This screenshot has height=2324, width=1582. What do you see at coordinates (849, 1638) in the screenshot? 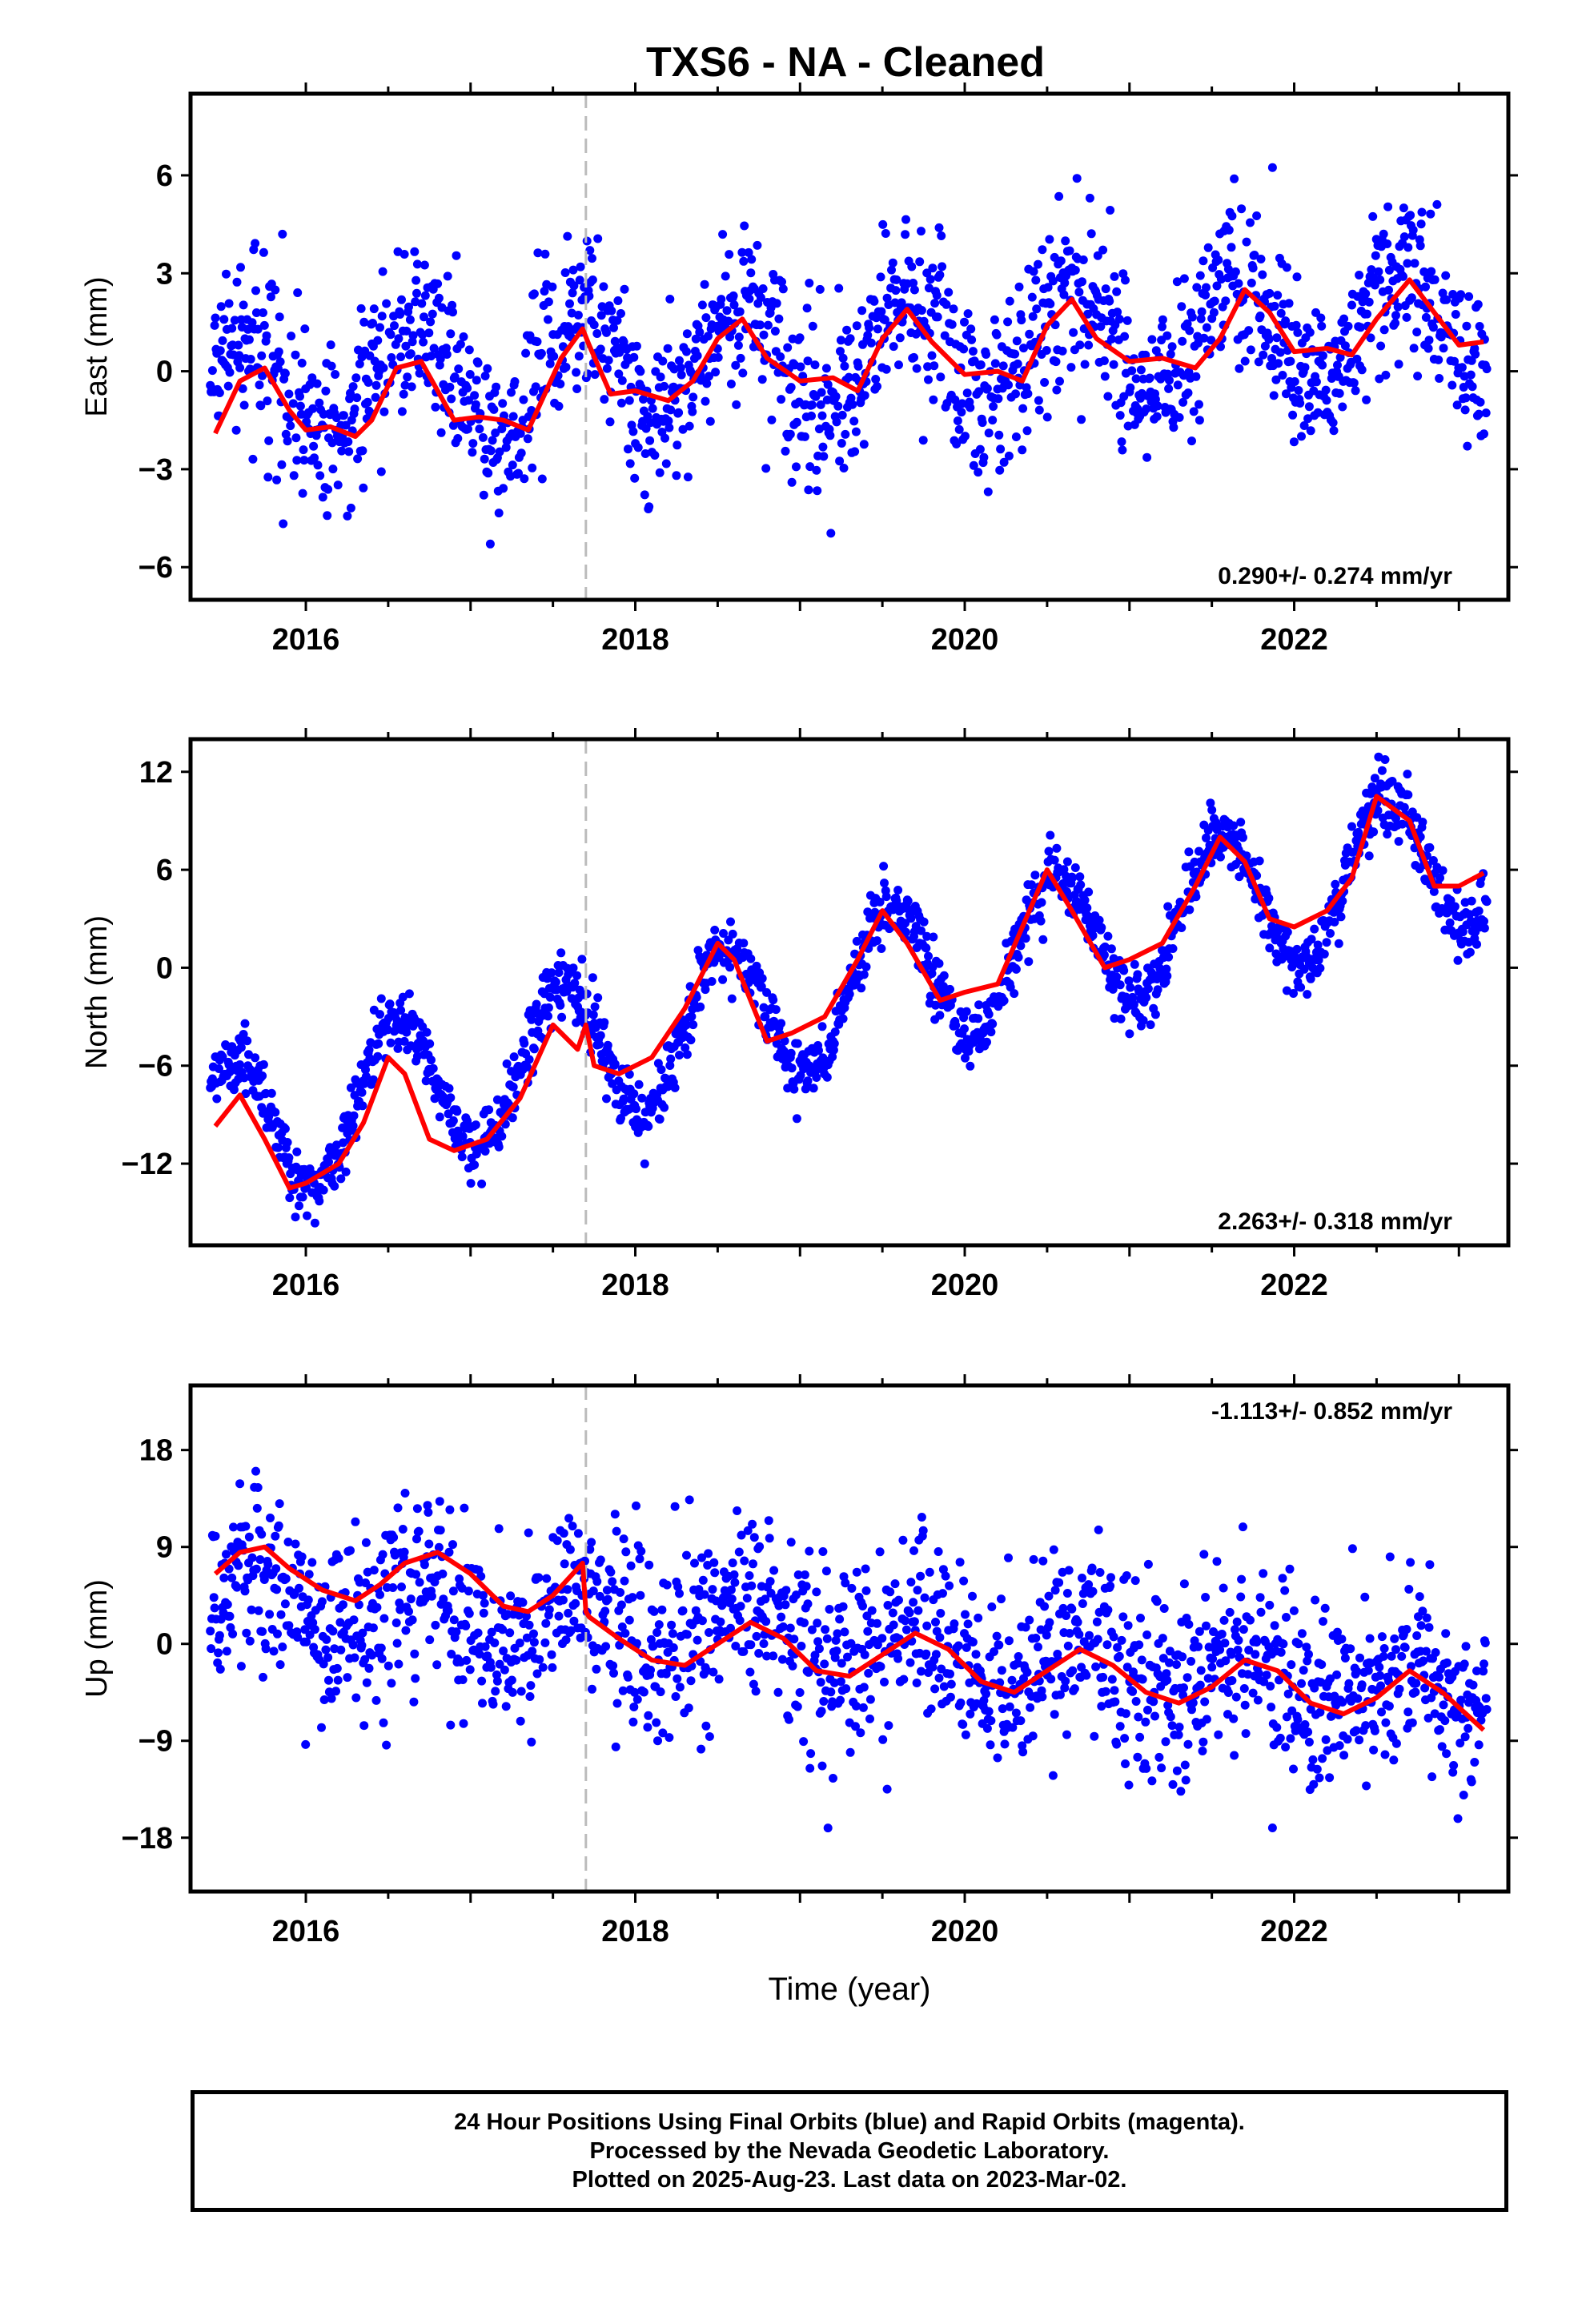
I see `model-curve` at bounding box center [849, 1638].